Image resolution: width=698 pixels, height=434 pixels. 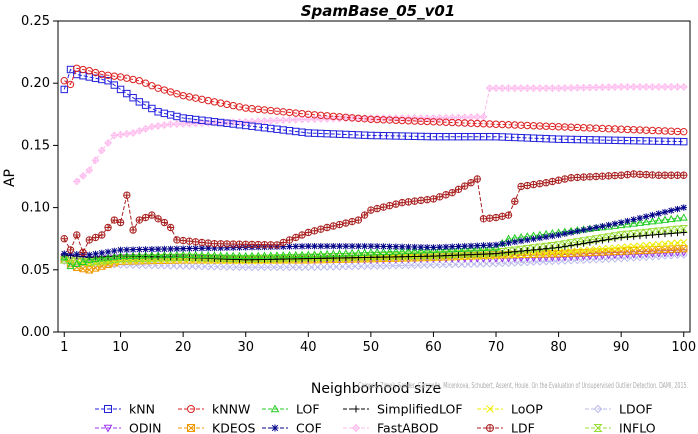 I want to click on x-tick-label: 50, so click(x=371, y=347).